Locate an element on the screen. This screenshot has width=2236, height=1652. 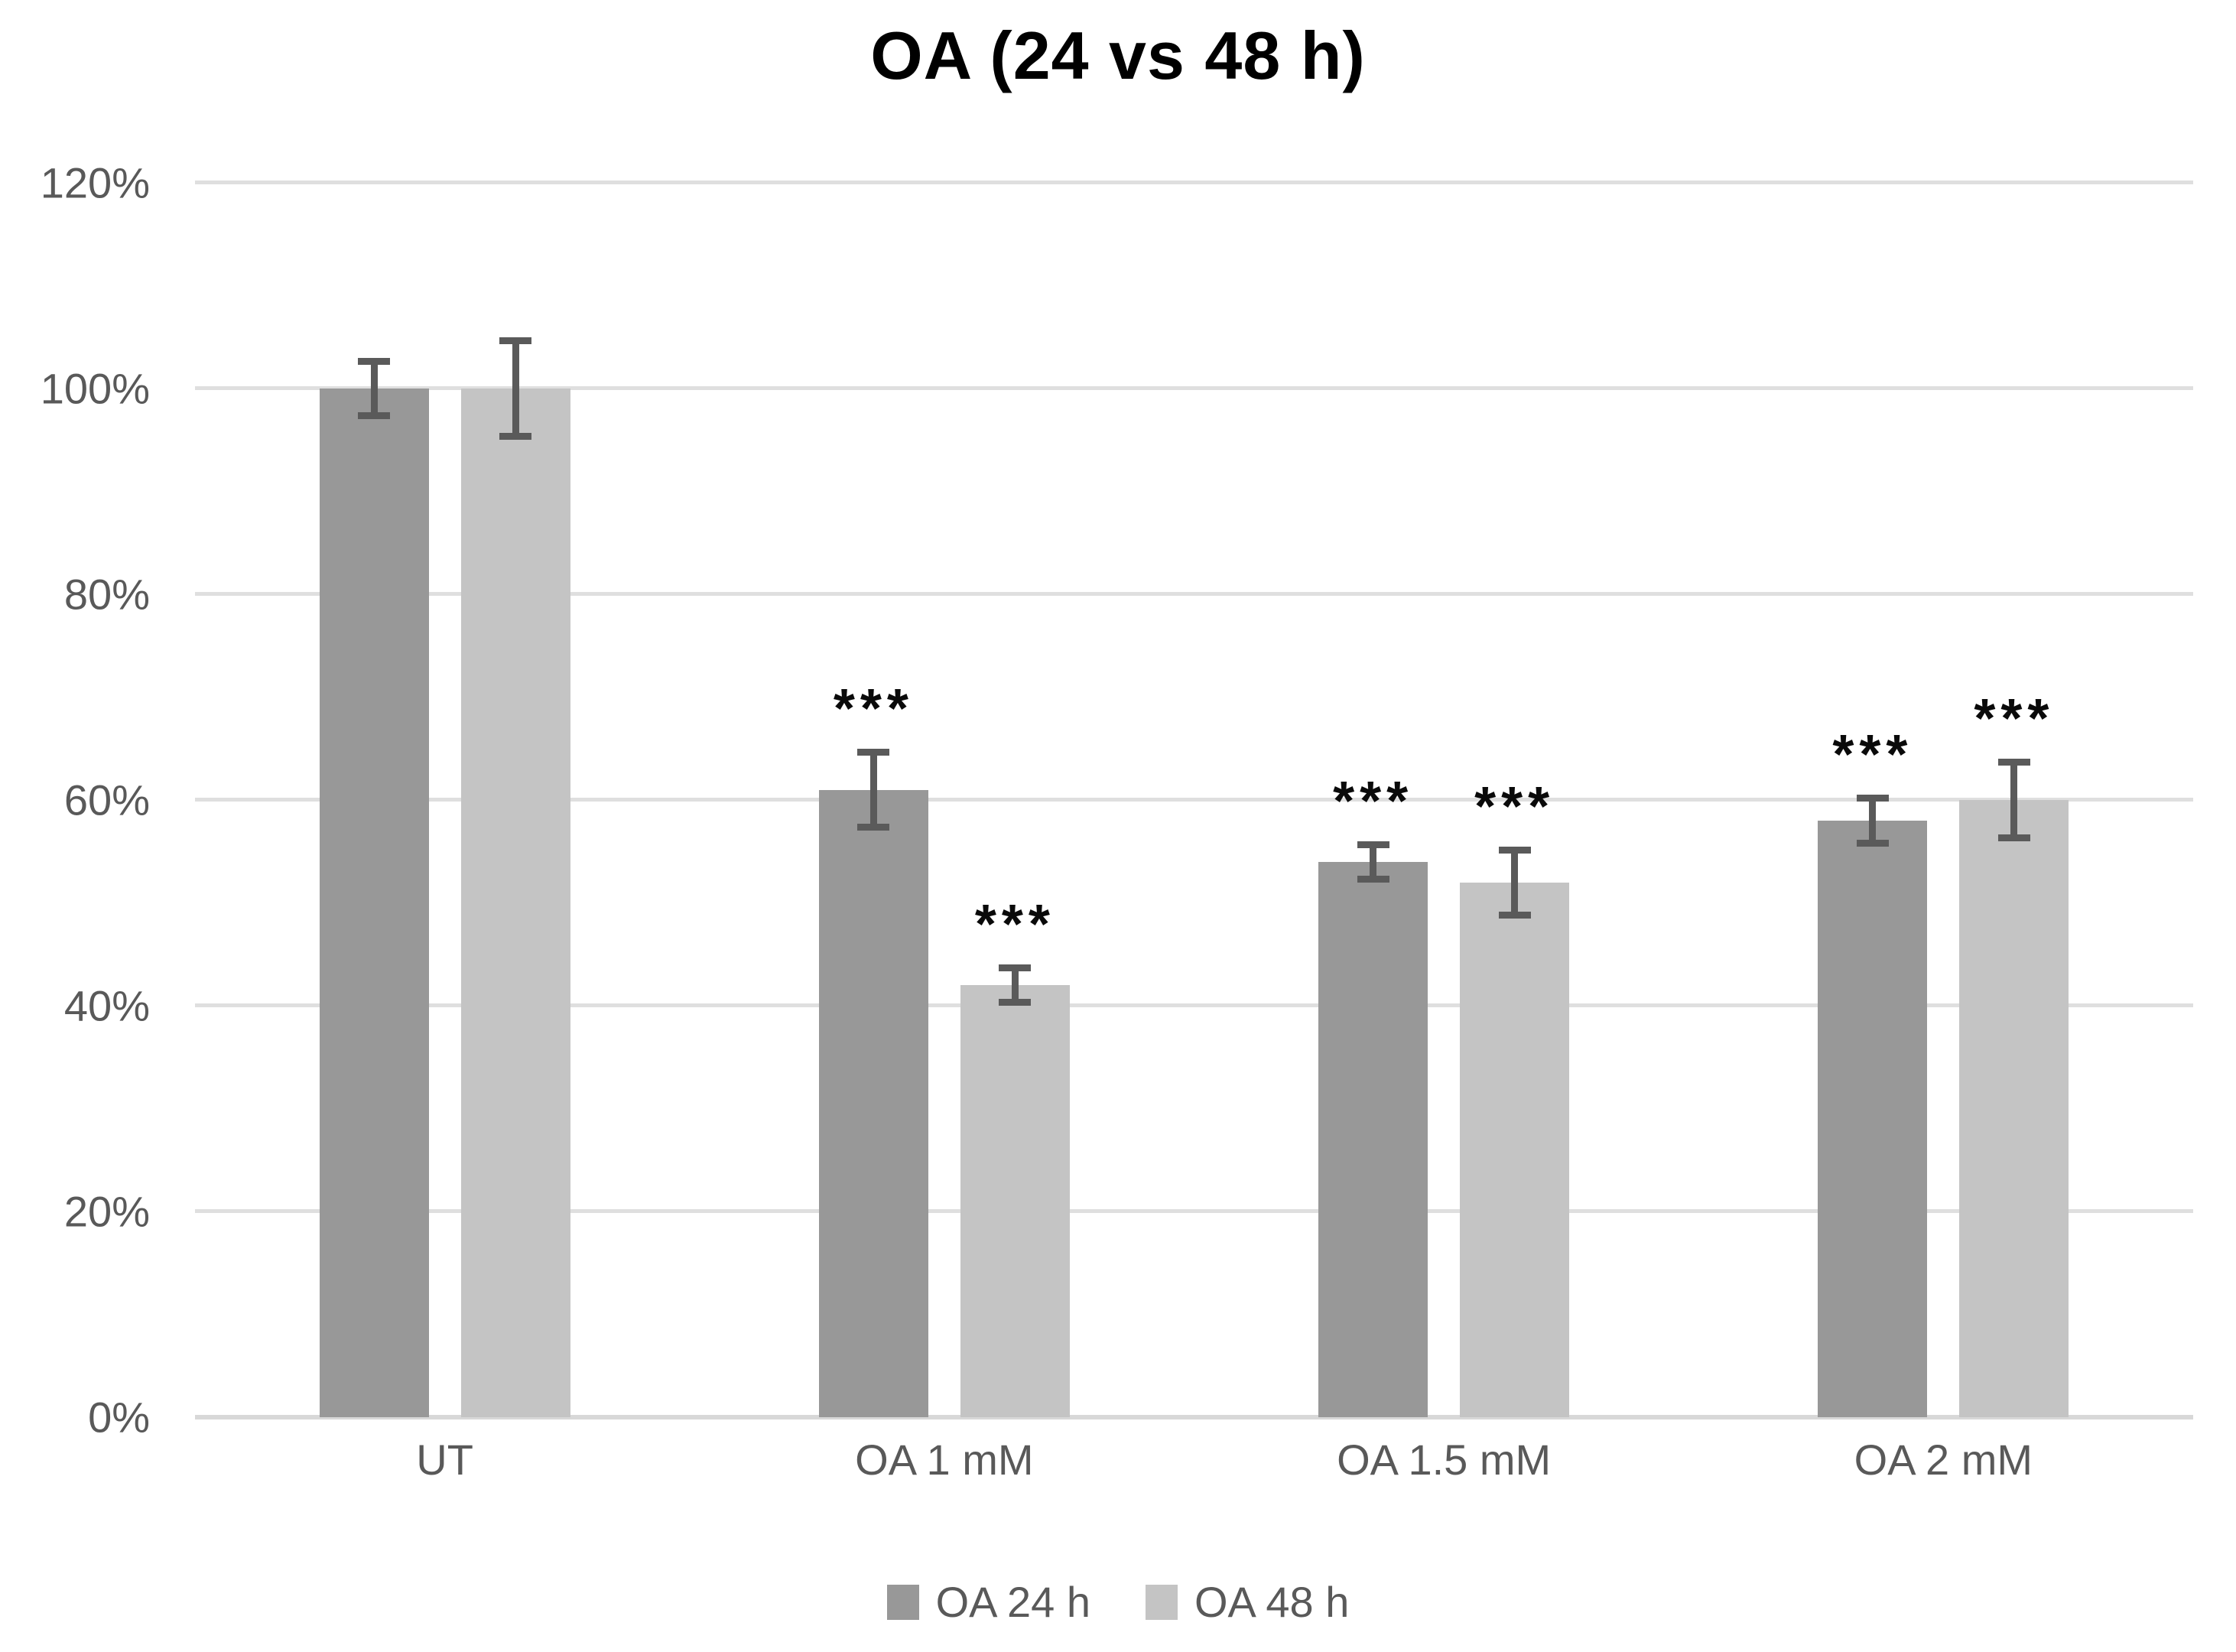
y-axis: 0% 20% 40% 60% 80% 100% 120% is located at coordinates (75, 801).